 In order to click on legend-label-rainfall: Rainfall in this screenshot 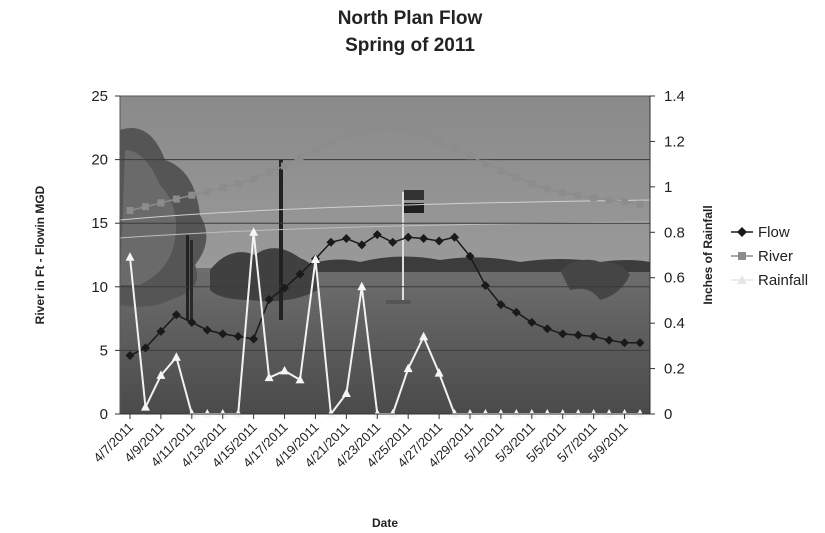, I will do `click(783, 280)`.